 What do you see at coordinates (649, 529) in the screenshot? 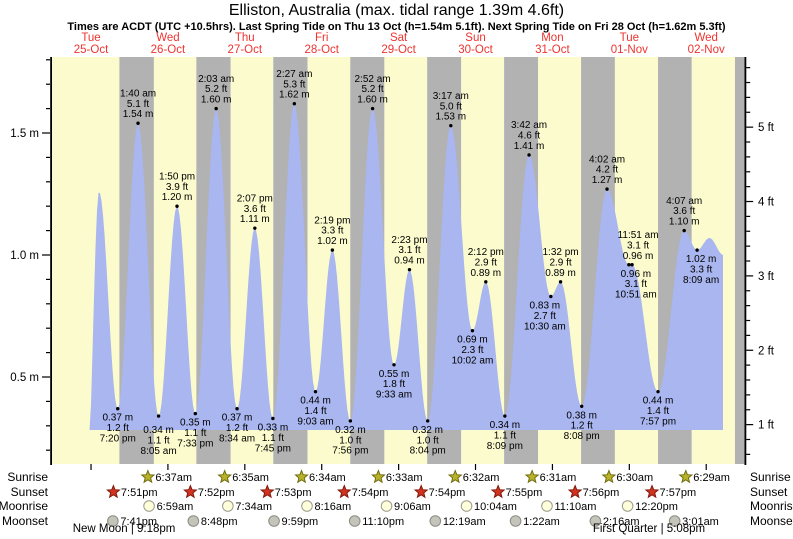
I see `moon-phase-label: First Quarter | 5:08pm` at bounding box center [649, 529].